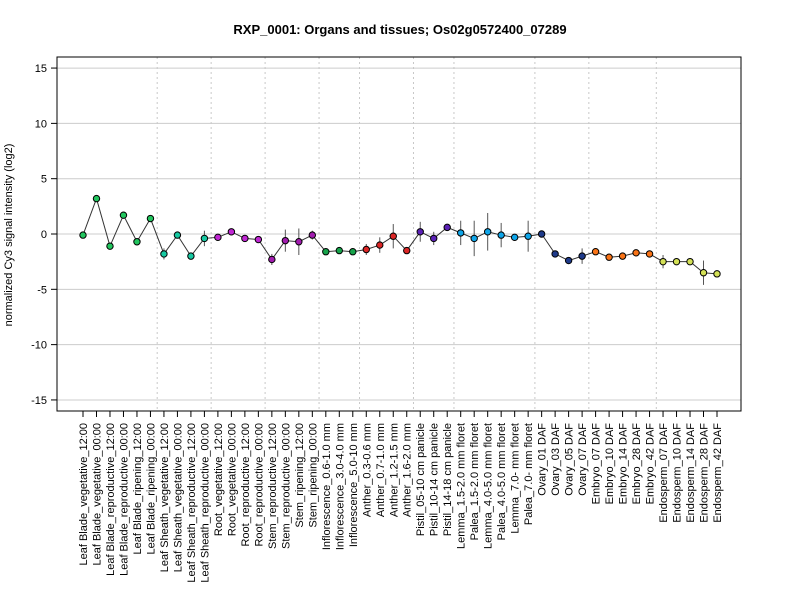 This screenshot has height=600, width=800. What do you see at coordinates (41, 69) in the screenshot?
I see `y-tick-label: 15` at bounding box center [41, 69].